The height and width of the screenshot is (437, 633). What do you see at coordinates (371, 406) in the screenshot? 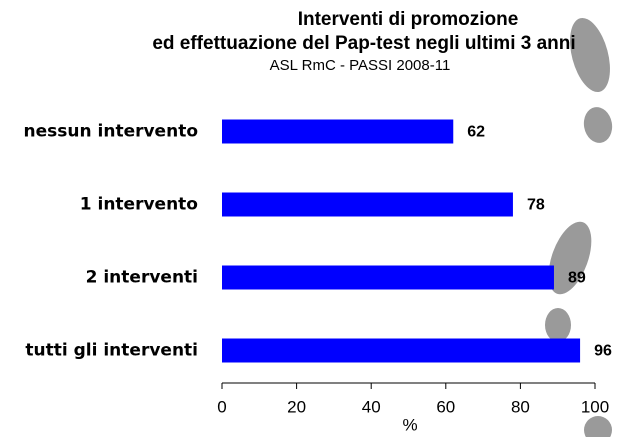
I see `x-tick-label: 40` at bounding box center [371, 406].